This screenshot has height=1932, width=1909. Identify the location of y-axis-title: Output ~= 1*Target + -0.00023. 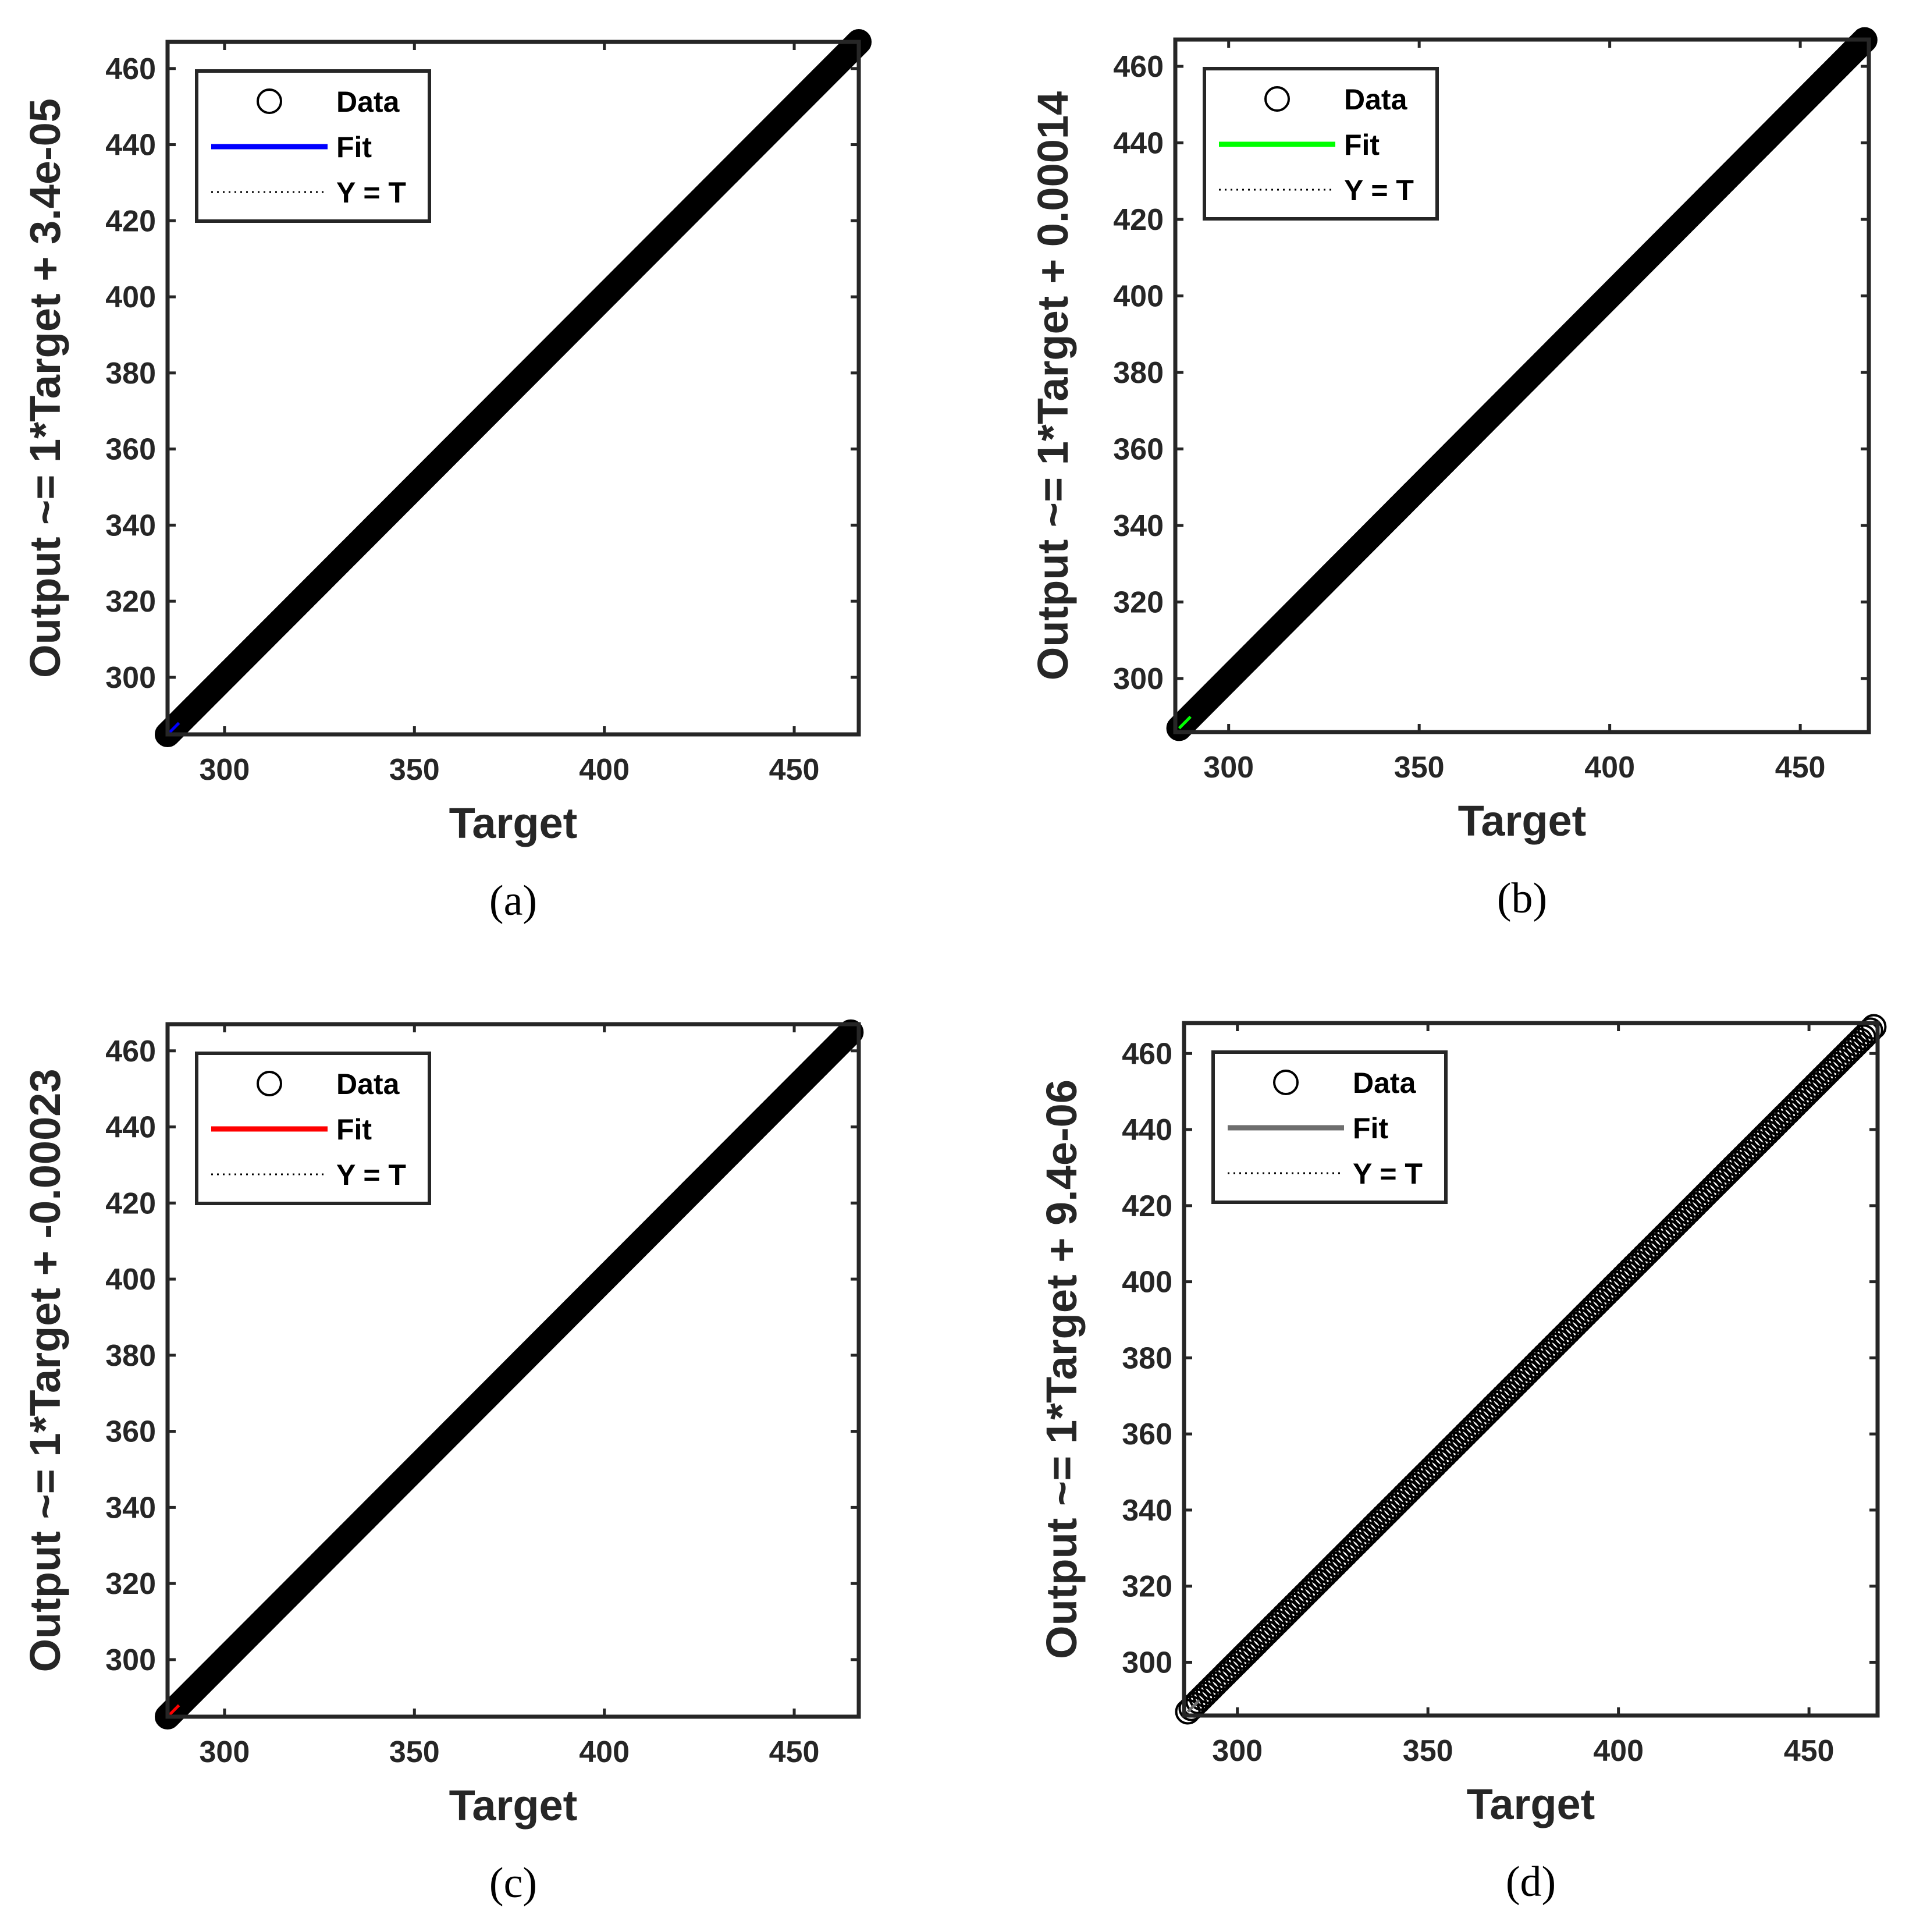
(45, 1370).